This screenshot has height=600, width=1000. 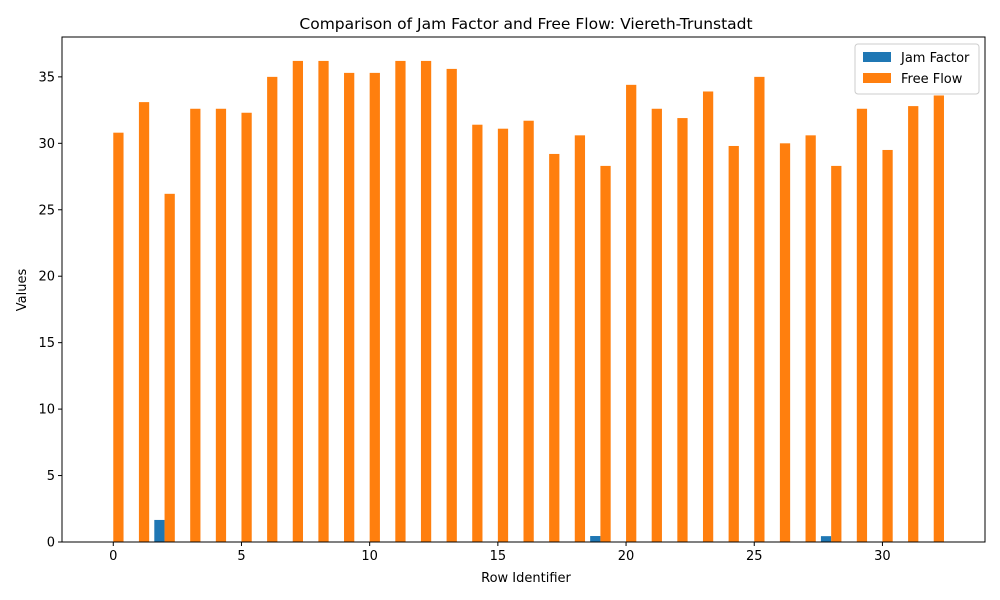 I want to click on x-tick-label: 30, so click(x=882, y=556).